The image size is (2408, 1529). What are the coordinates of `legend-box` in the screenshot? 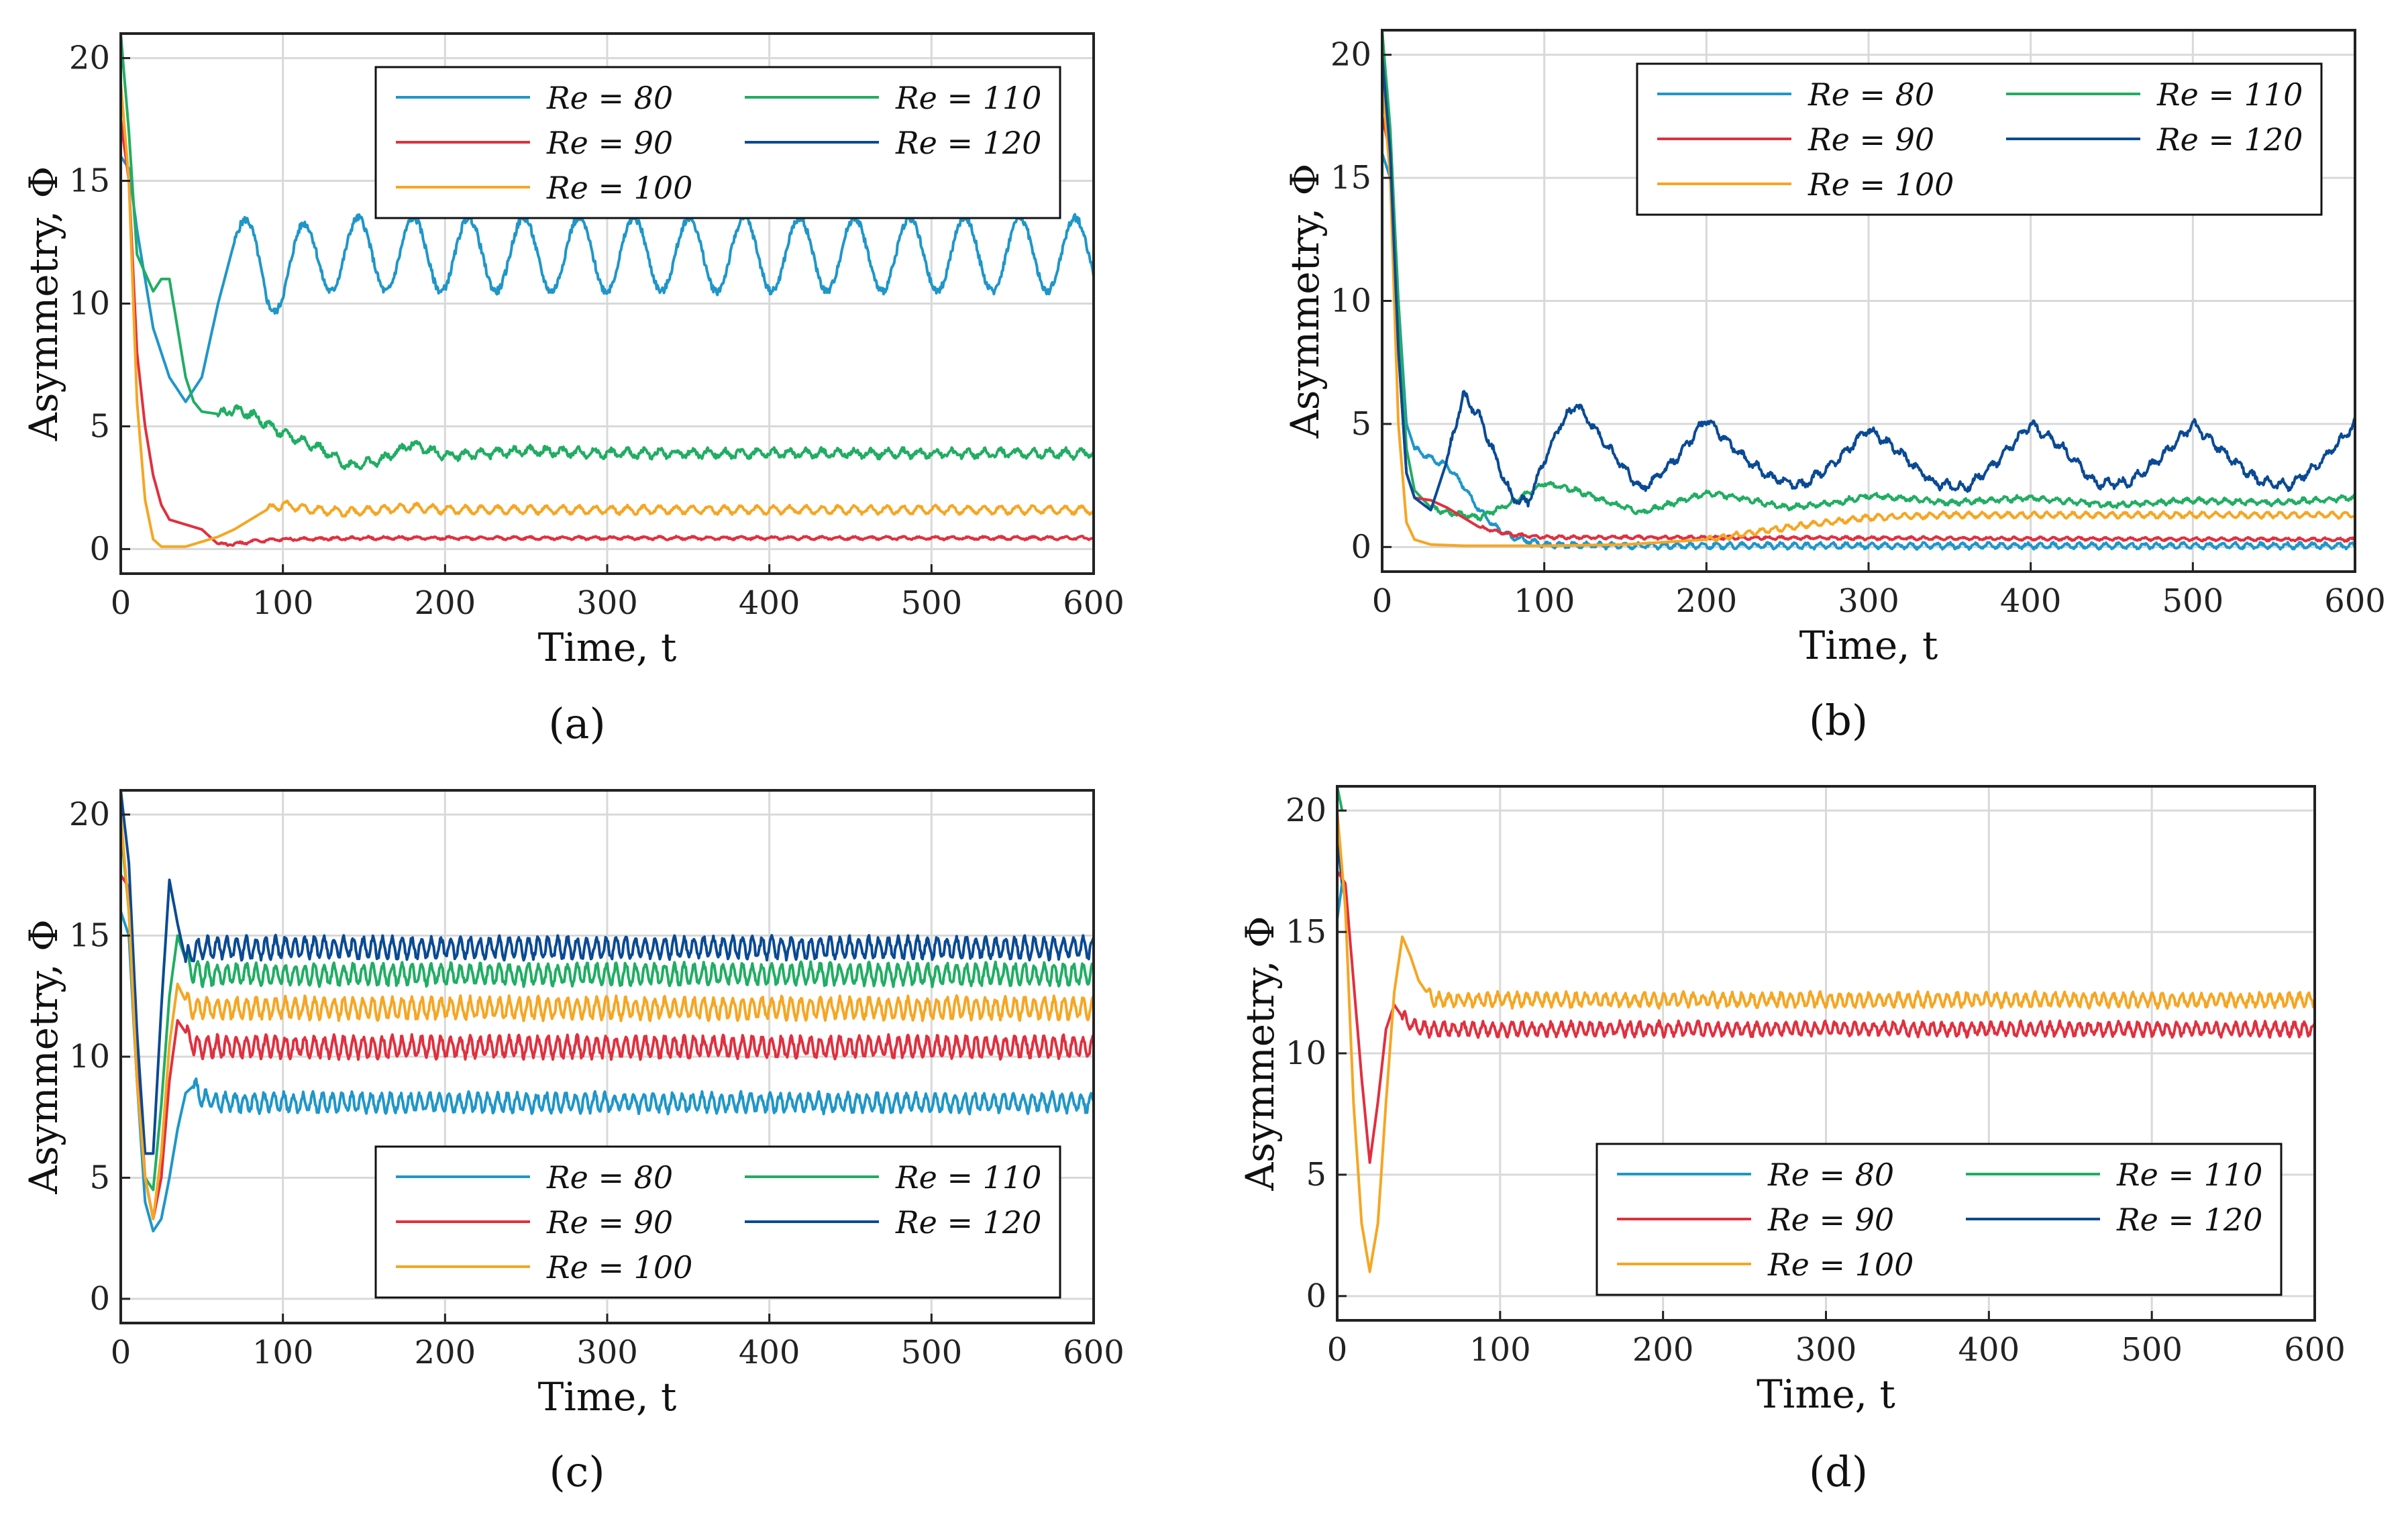 It's located at (717, 142).